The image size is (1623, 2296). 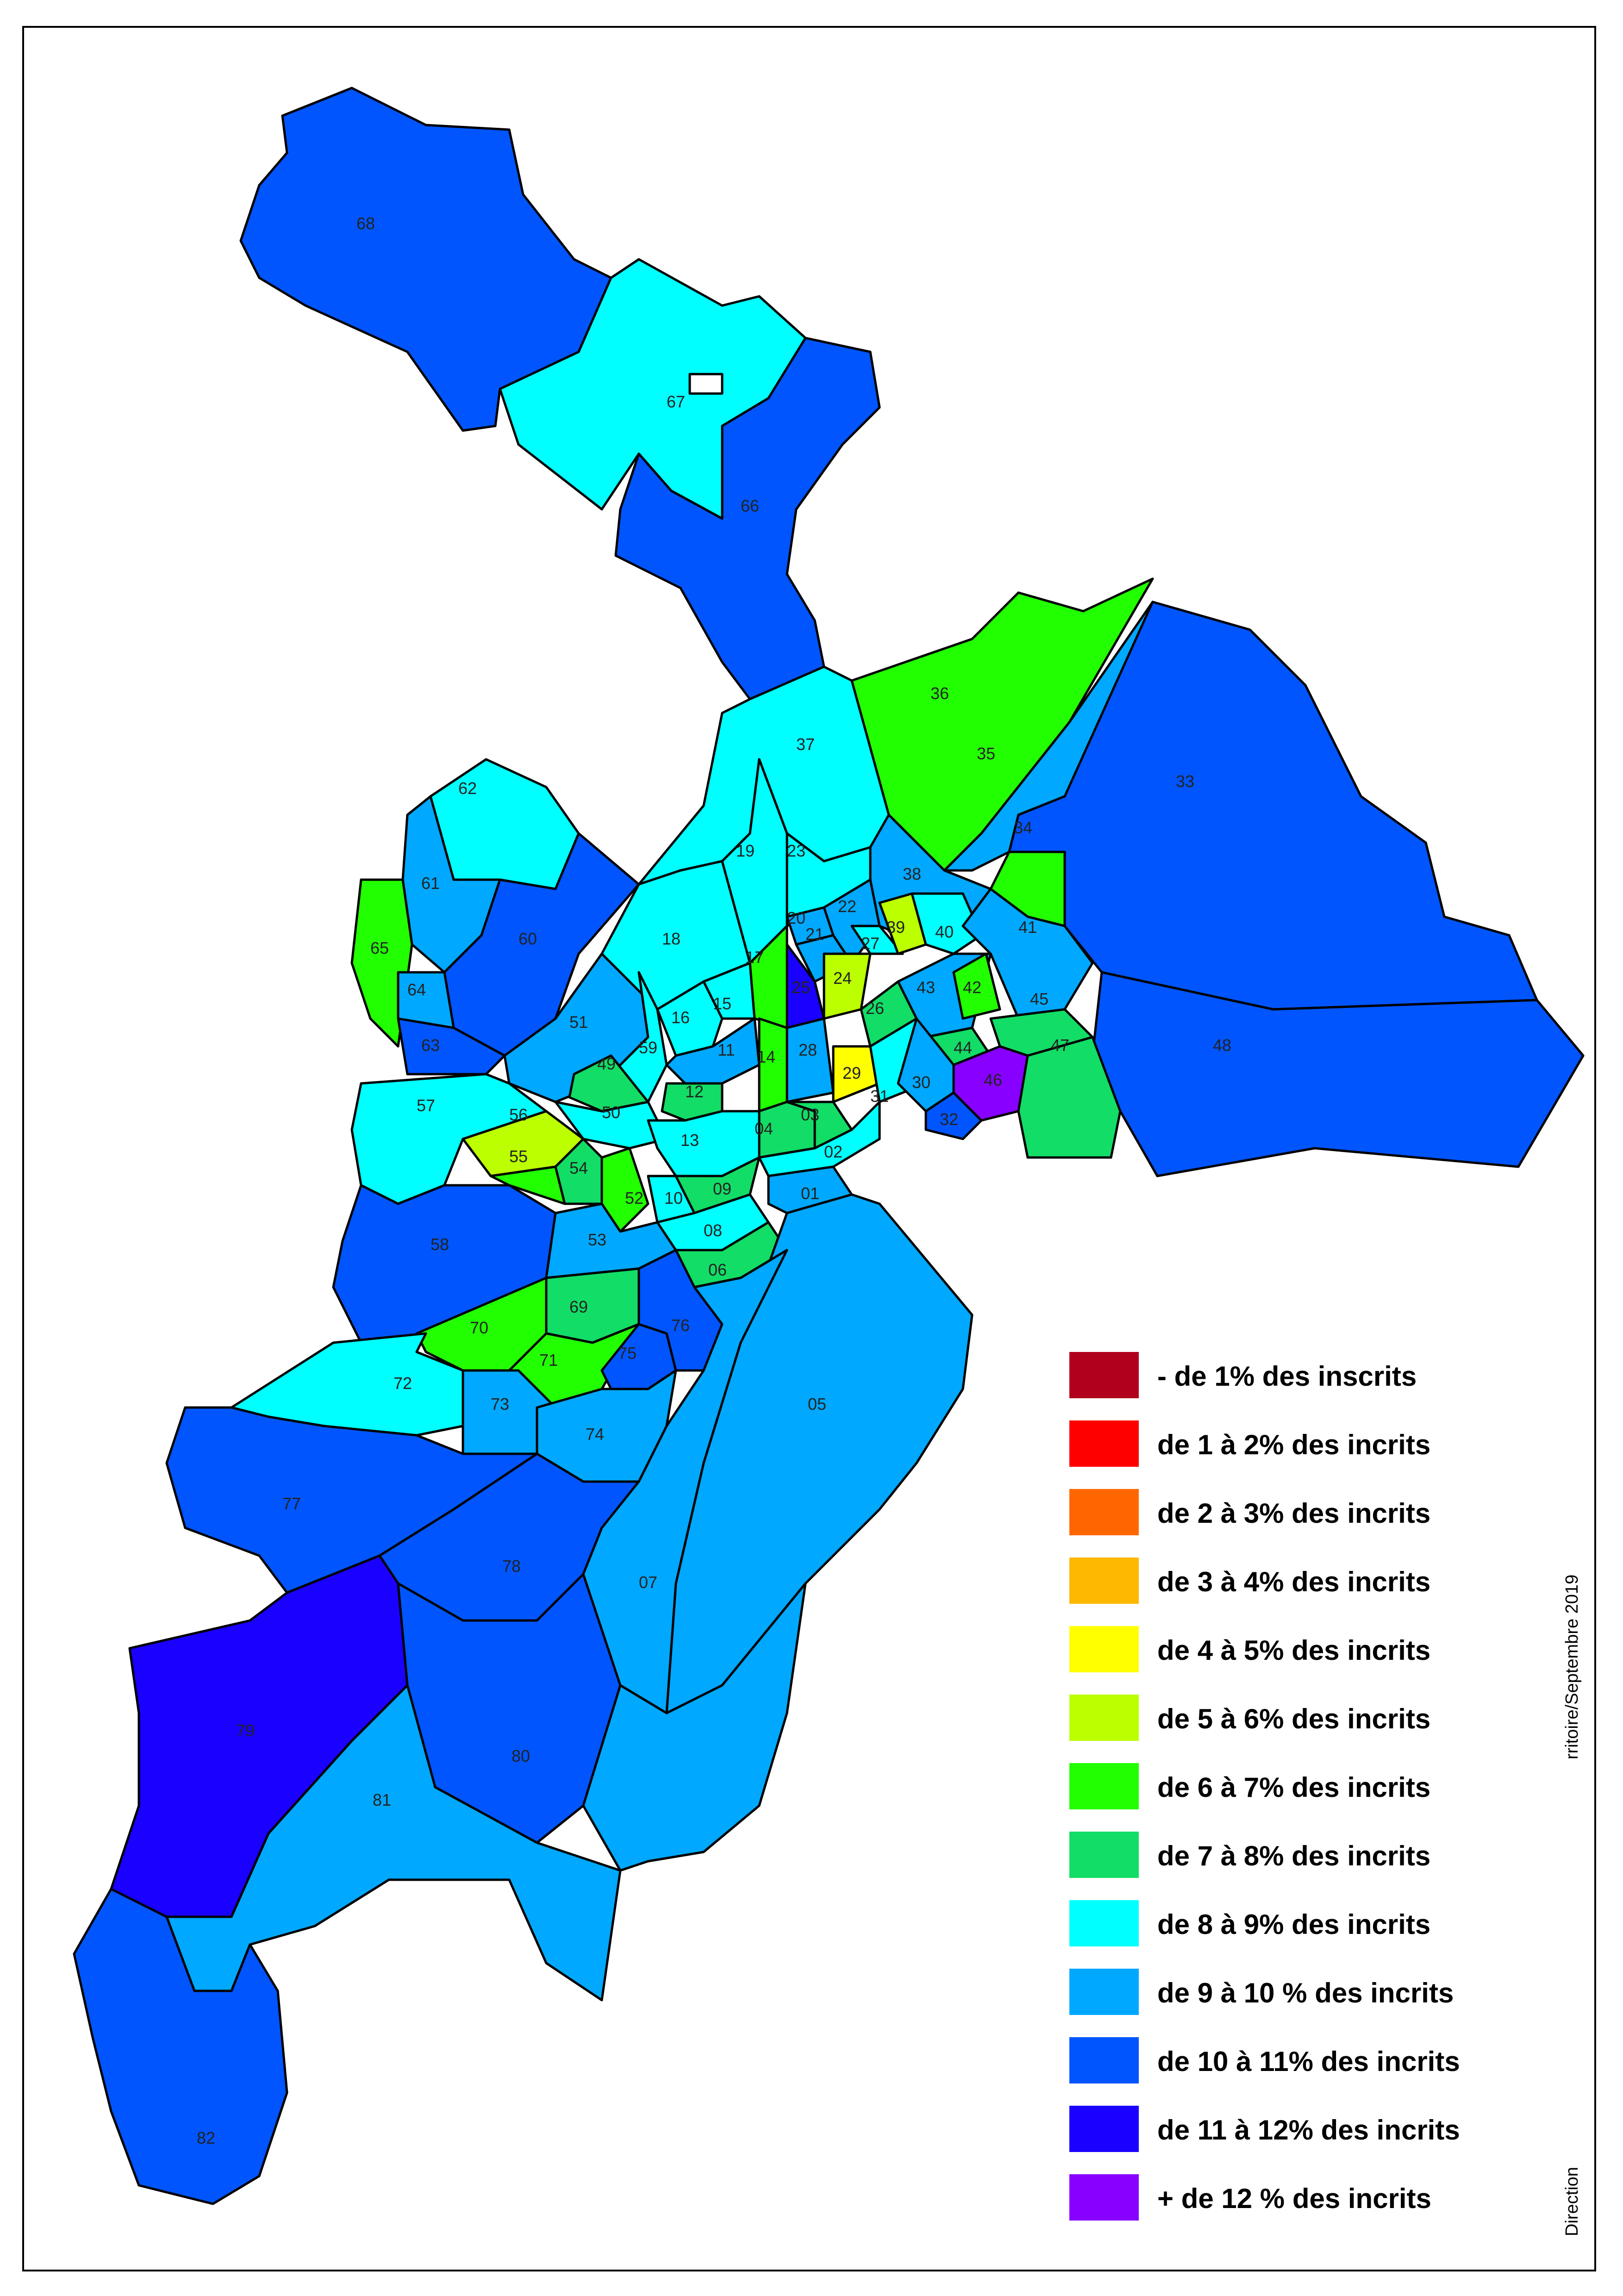 I want to click on label-77: 77, so click(x=291, y=1504).